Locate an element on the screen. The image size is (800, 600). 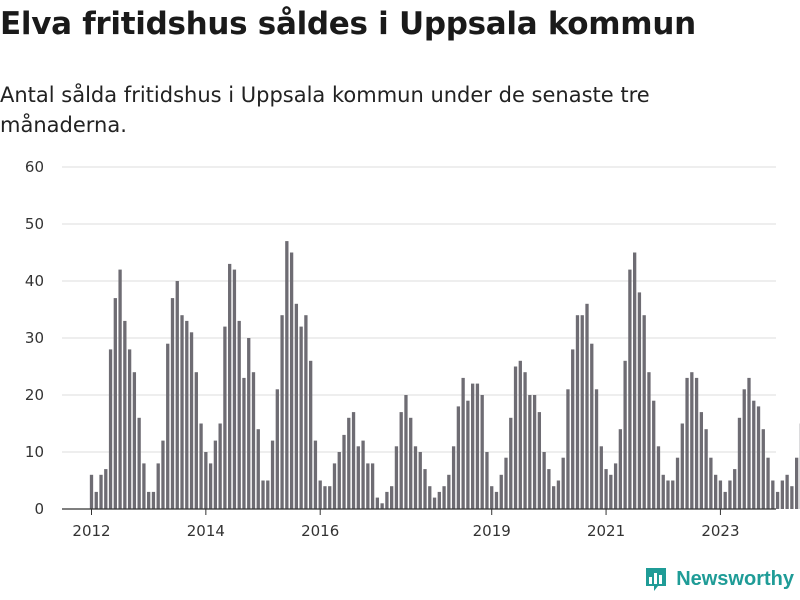
y-tick-label-50: 50 is located at coordinates (34, 224).